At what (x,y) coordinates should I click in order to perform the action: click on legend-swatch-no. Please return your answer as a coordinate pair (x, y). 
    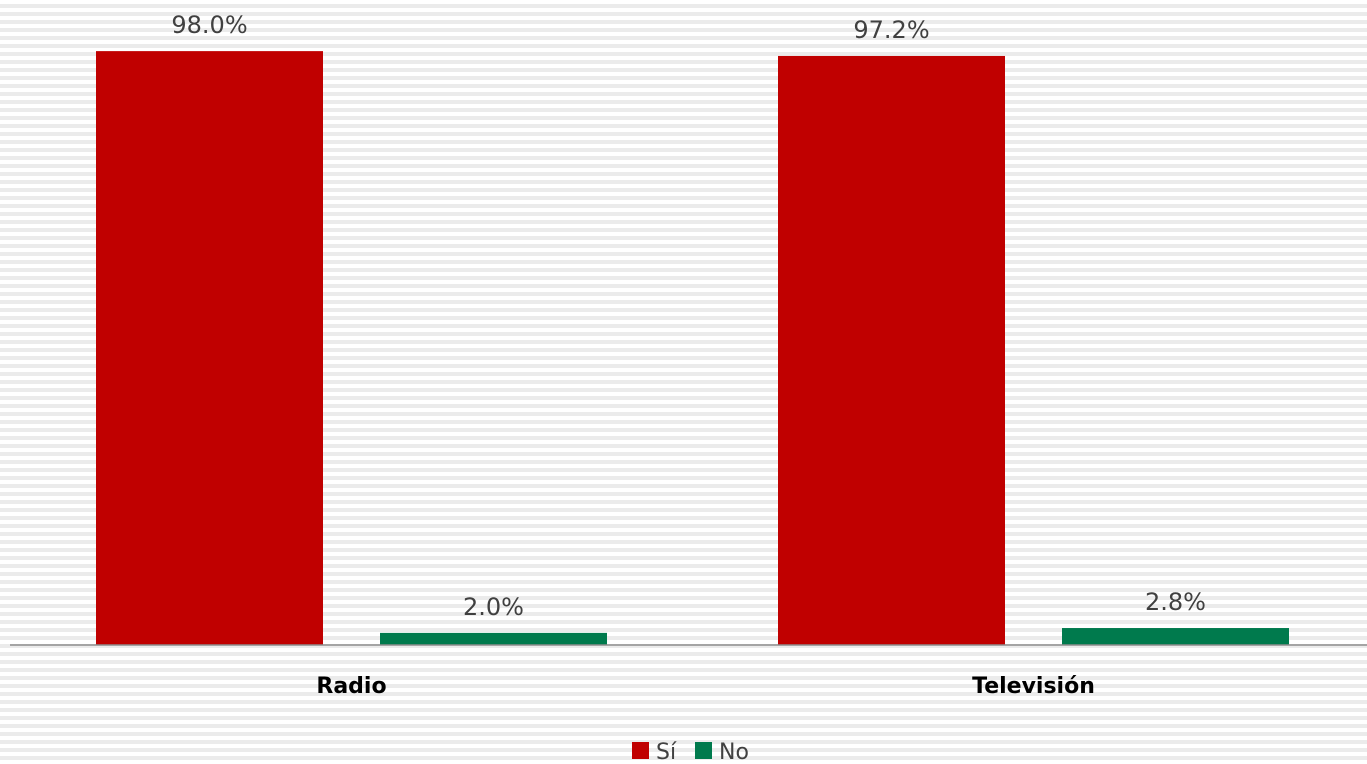
    Looking at the image, I should click on (703, 750).